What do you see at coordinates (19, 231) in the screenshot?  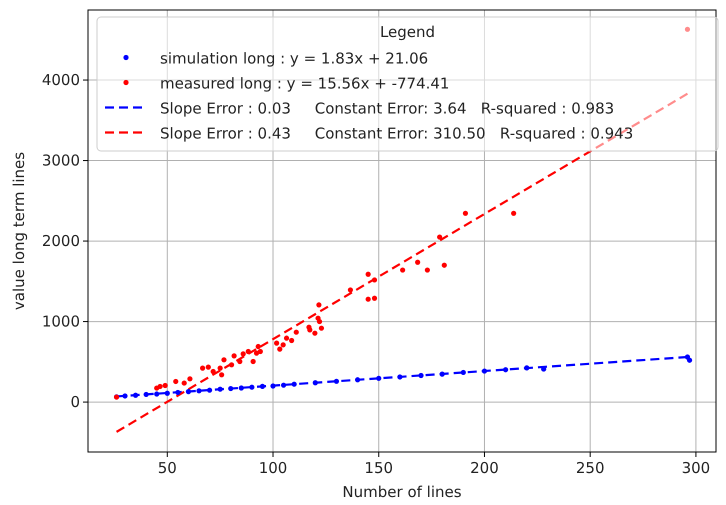 I see `y-axis-title: value long term lines` at bounding box center [19, 231].